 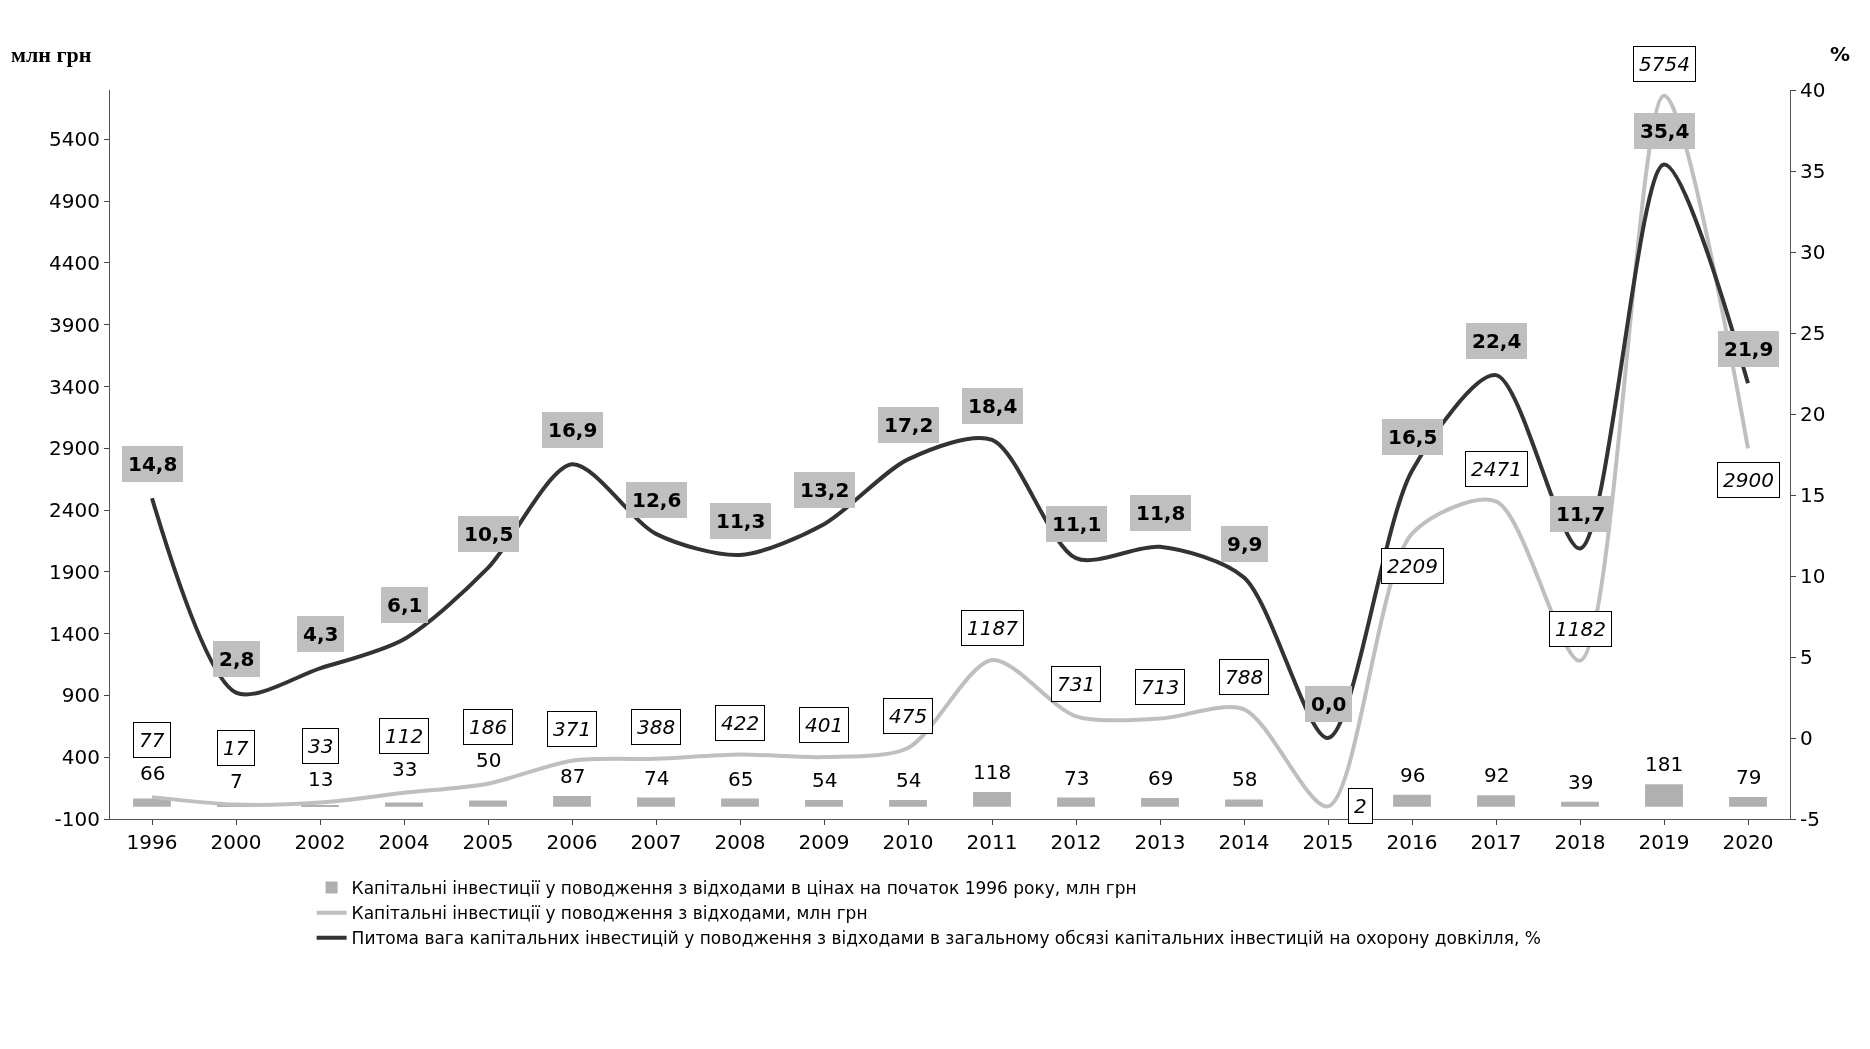 What do you see at coordinates (236, 842) in the screenshot?
I see `x-tick-label: 2000` at bounding box center [236, 842].